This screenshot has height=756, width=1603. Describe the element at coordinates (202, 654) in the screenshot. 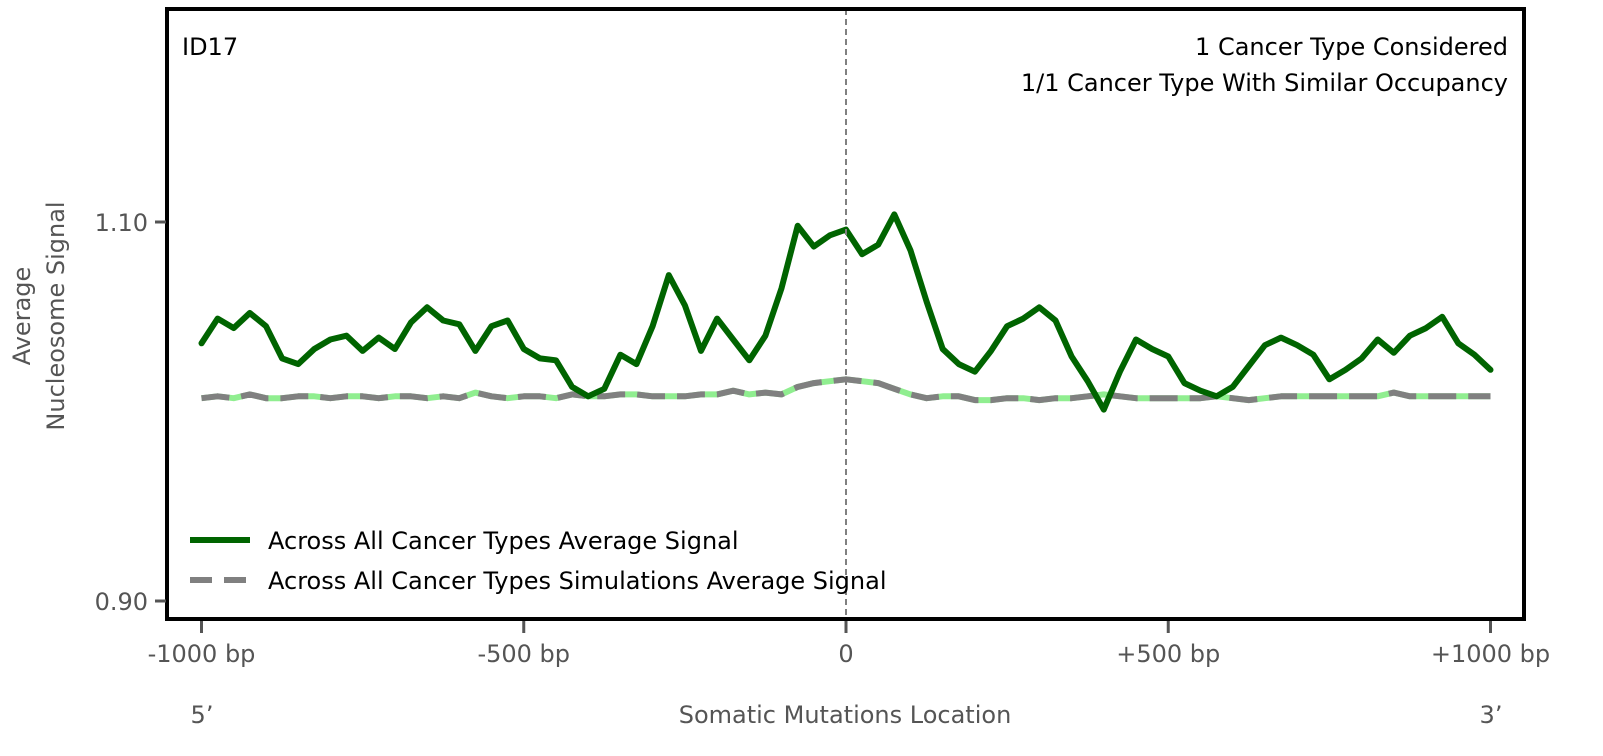

I see `x-tick-label: -1000 bp` at that location.